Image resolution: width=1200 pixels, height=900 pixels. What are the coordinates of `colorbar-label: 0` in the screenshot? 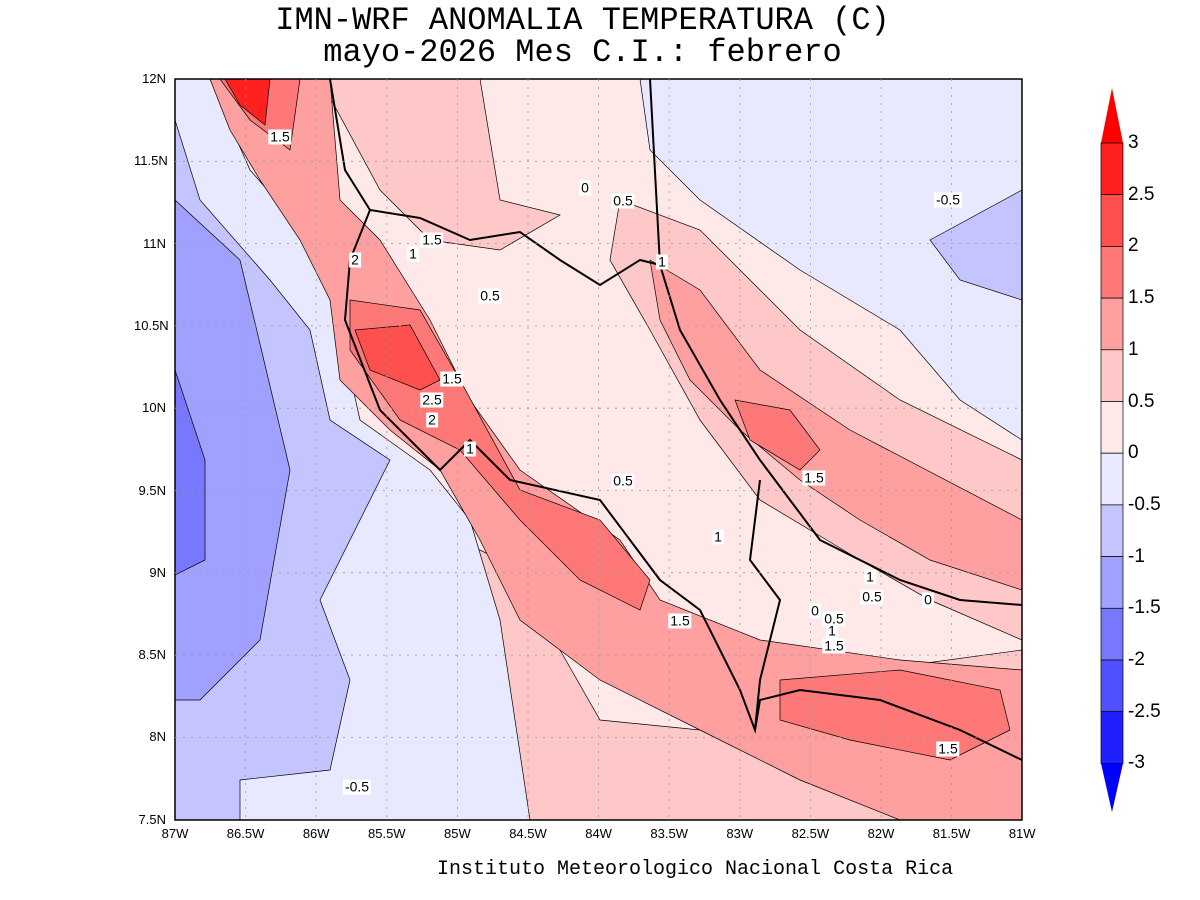 It's located at (1133, 453).